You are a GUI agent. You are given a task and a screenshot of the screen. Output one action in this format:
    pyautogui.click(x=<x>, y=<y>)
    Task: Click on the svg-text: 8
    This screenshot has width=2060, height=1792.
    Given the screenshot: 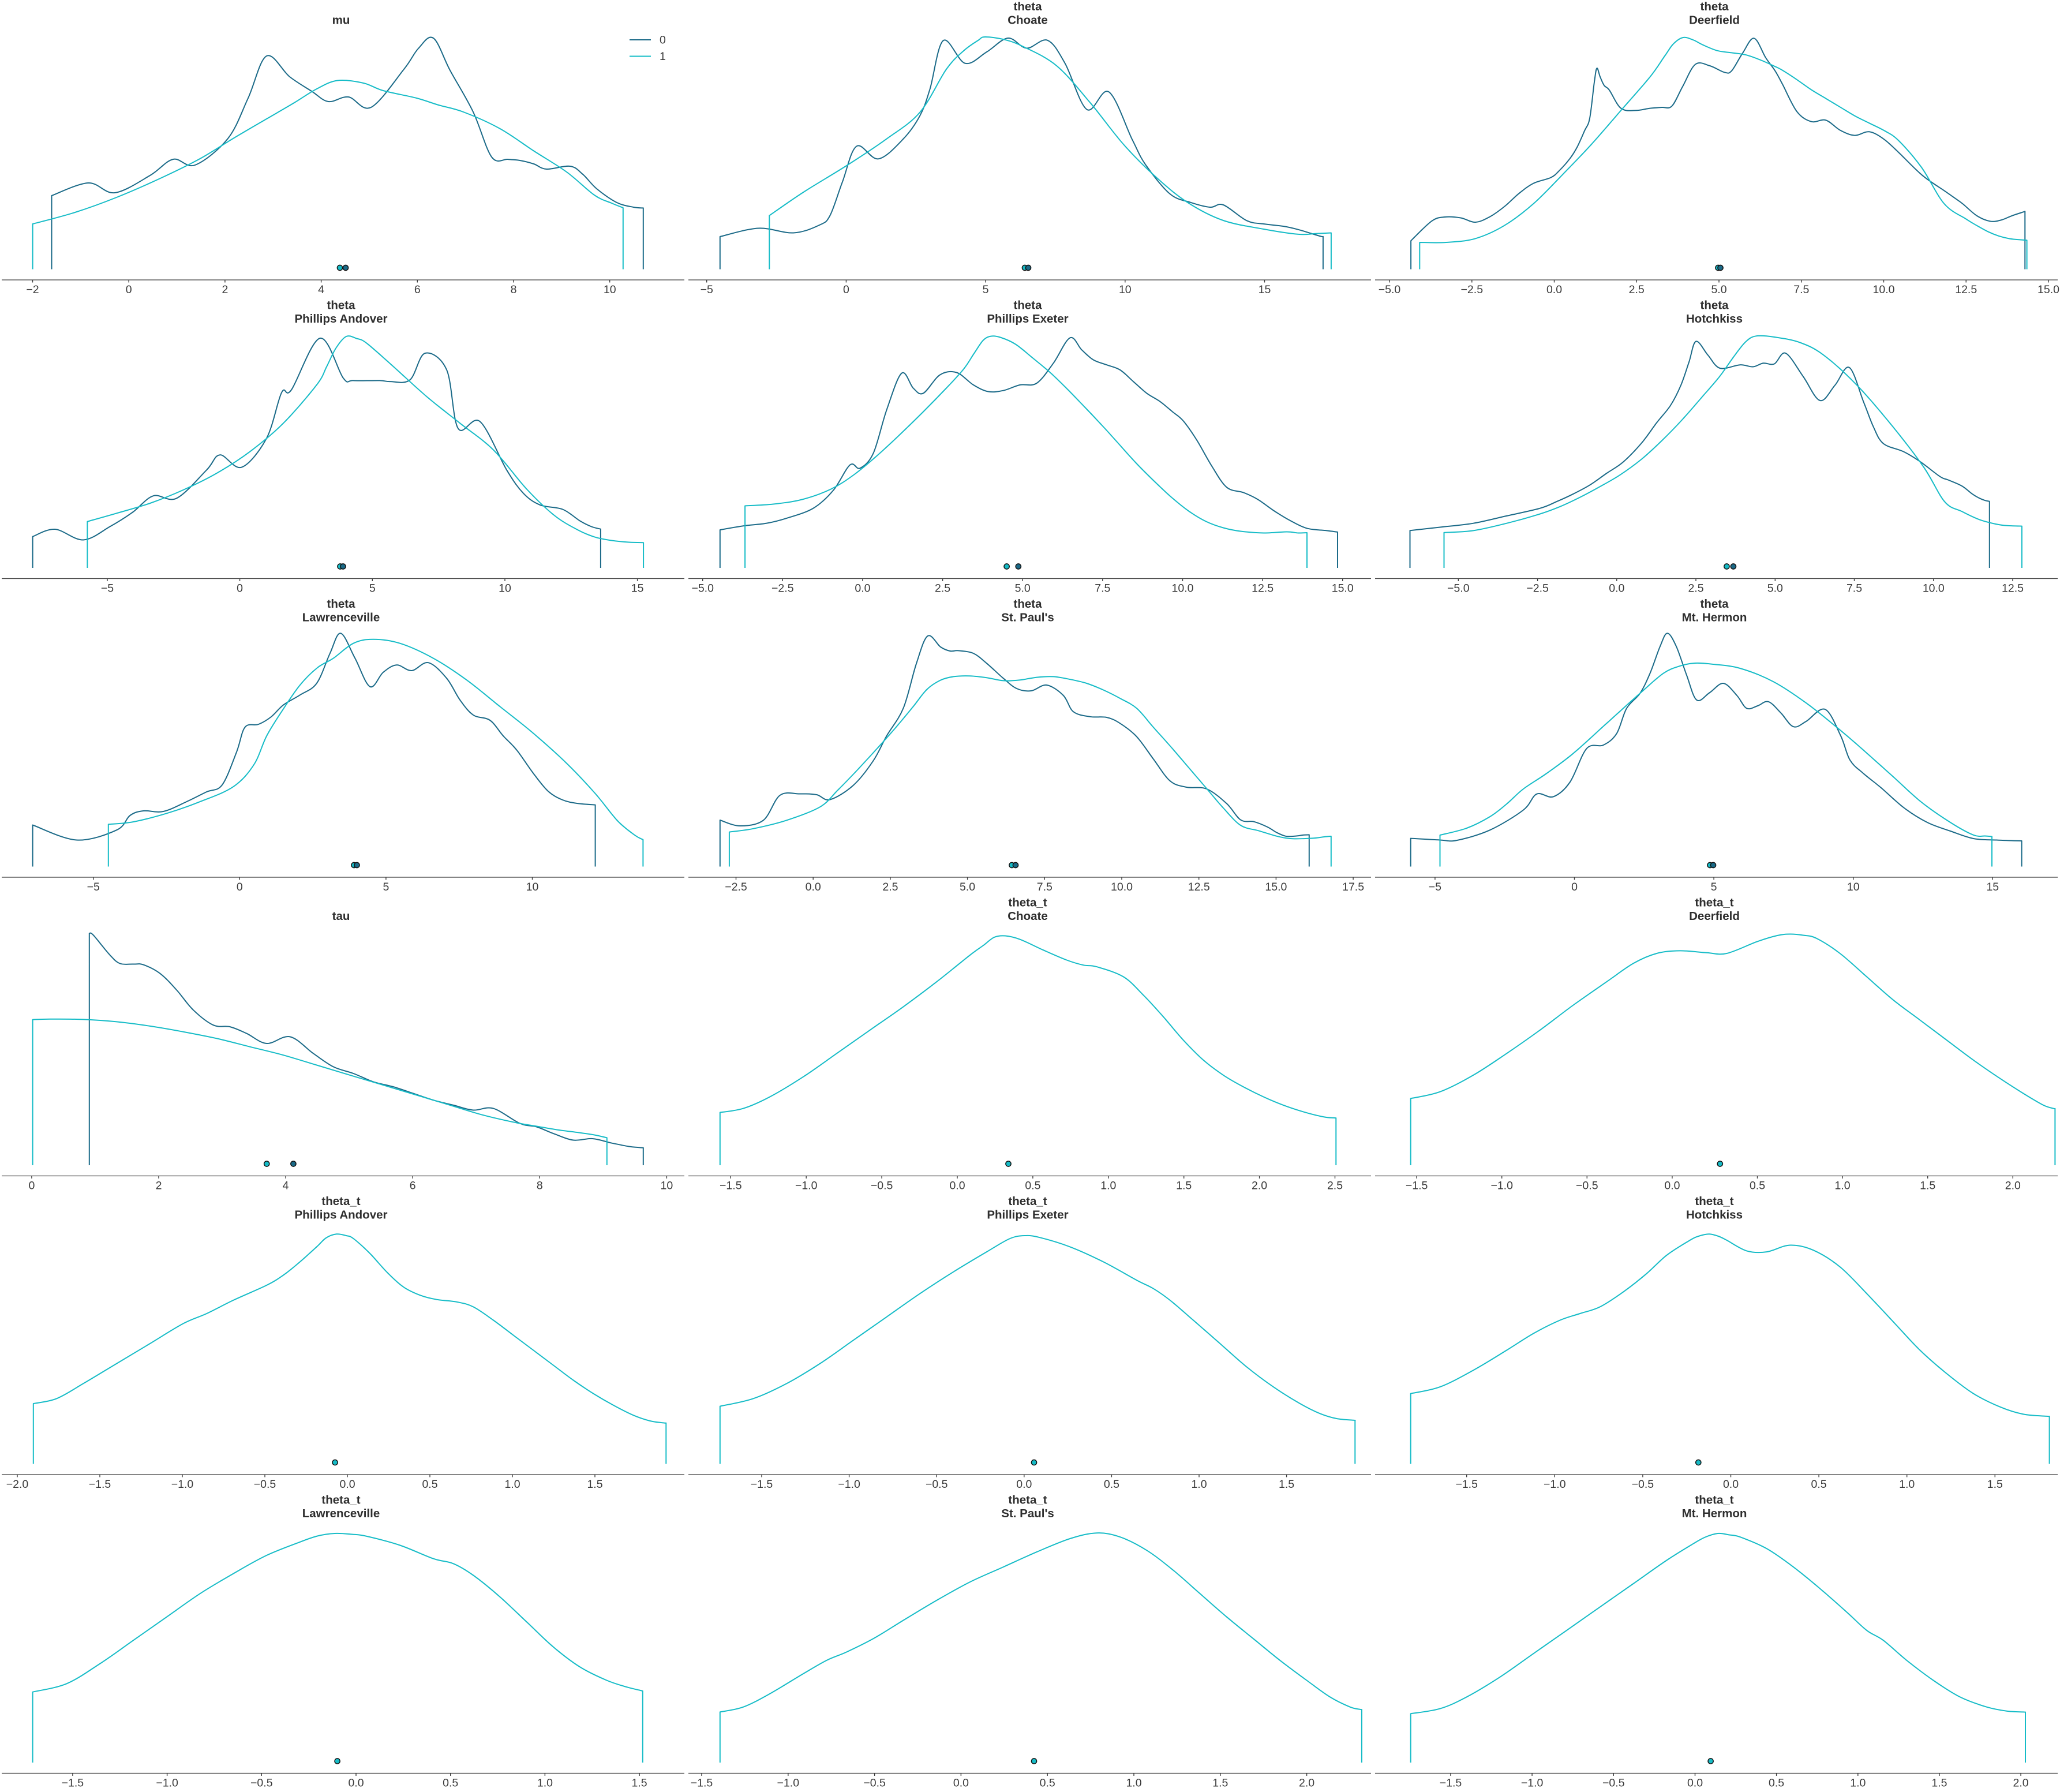 What is the action you would take?
    pyautogui.click(x=514, y=289)
    